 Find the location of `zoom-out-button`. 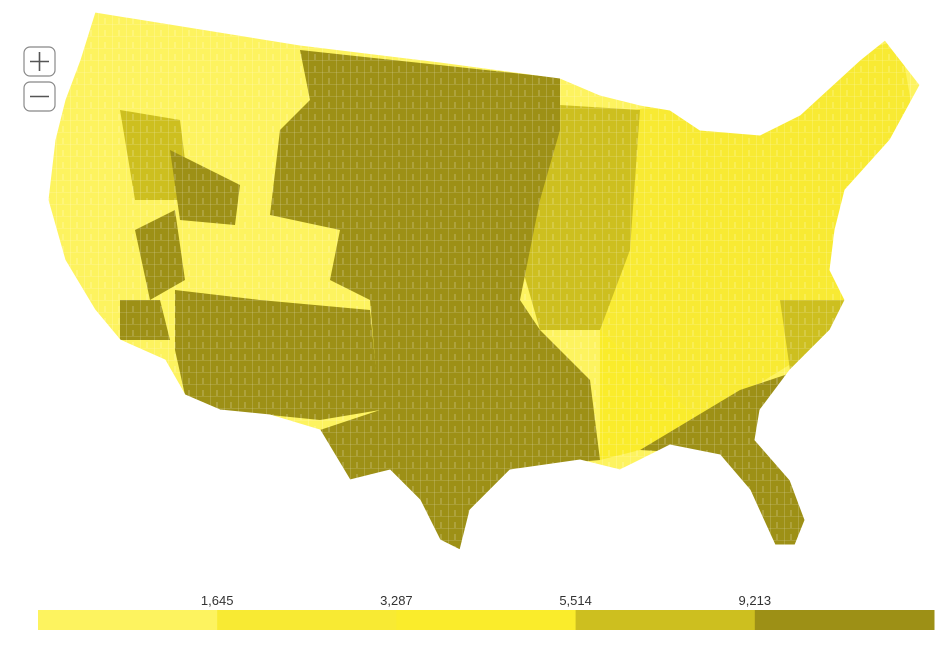

zoom-out-button is located at coordinates (39, 96).